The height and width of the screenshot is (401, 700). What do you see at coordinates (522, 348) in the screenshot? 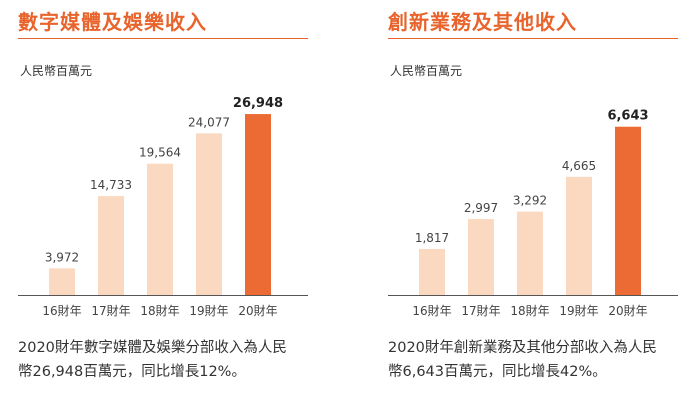
I see `summary-line-1: 2020財年創新業務及其他分部收入為人民` at bounding box center [522, 348].